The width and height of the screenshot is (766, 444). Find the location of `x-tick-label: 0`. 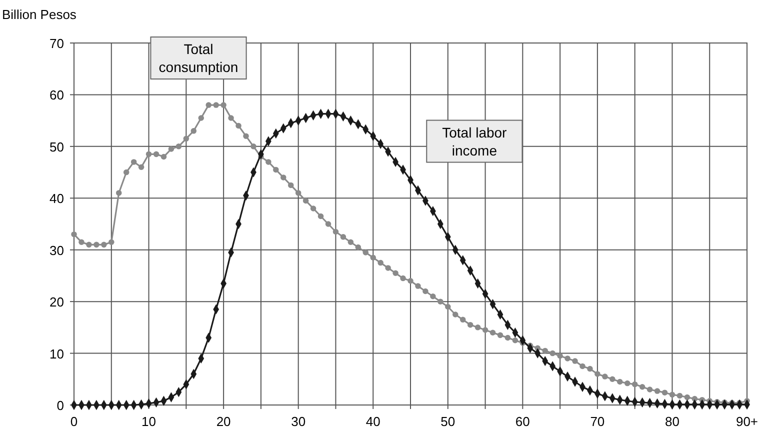

x-tick-label: 0 is located at coordinates (74, 421).